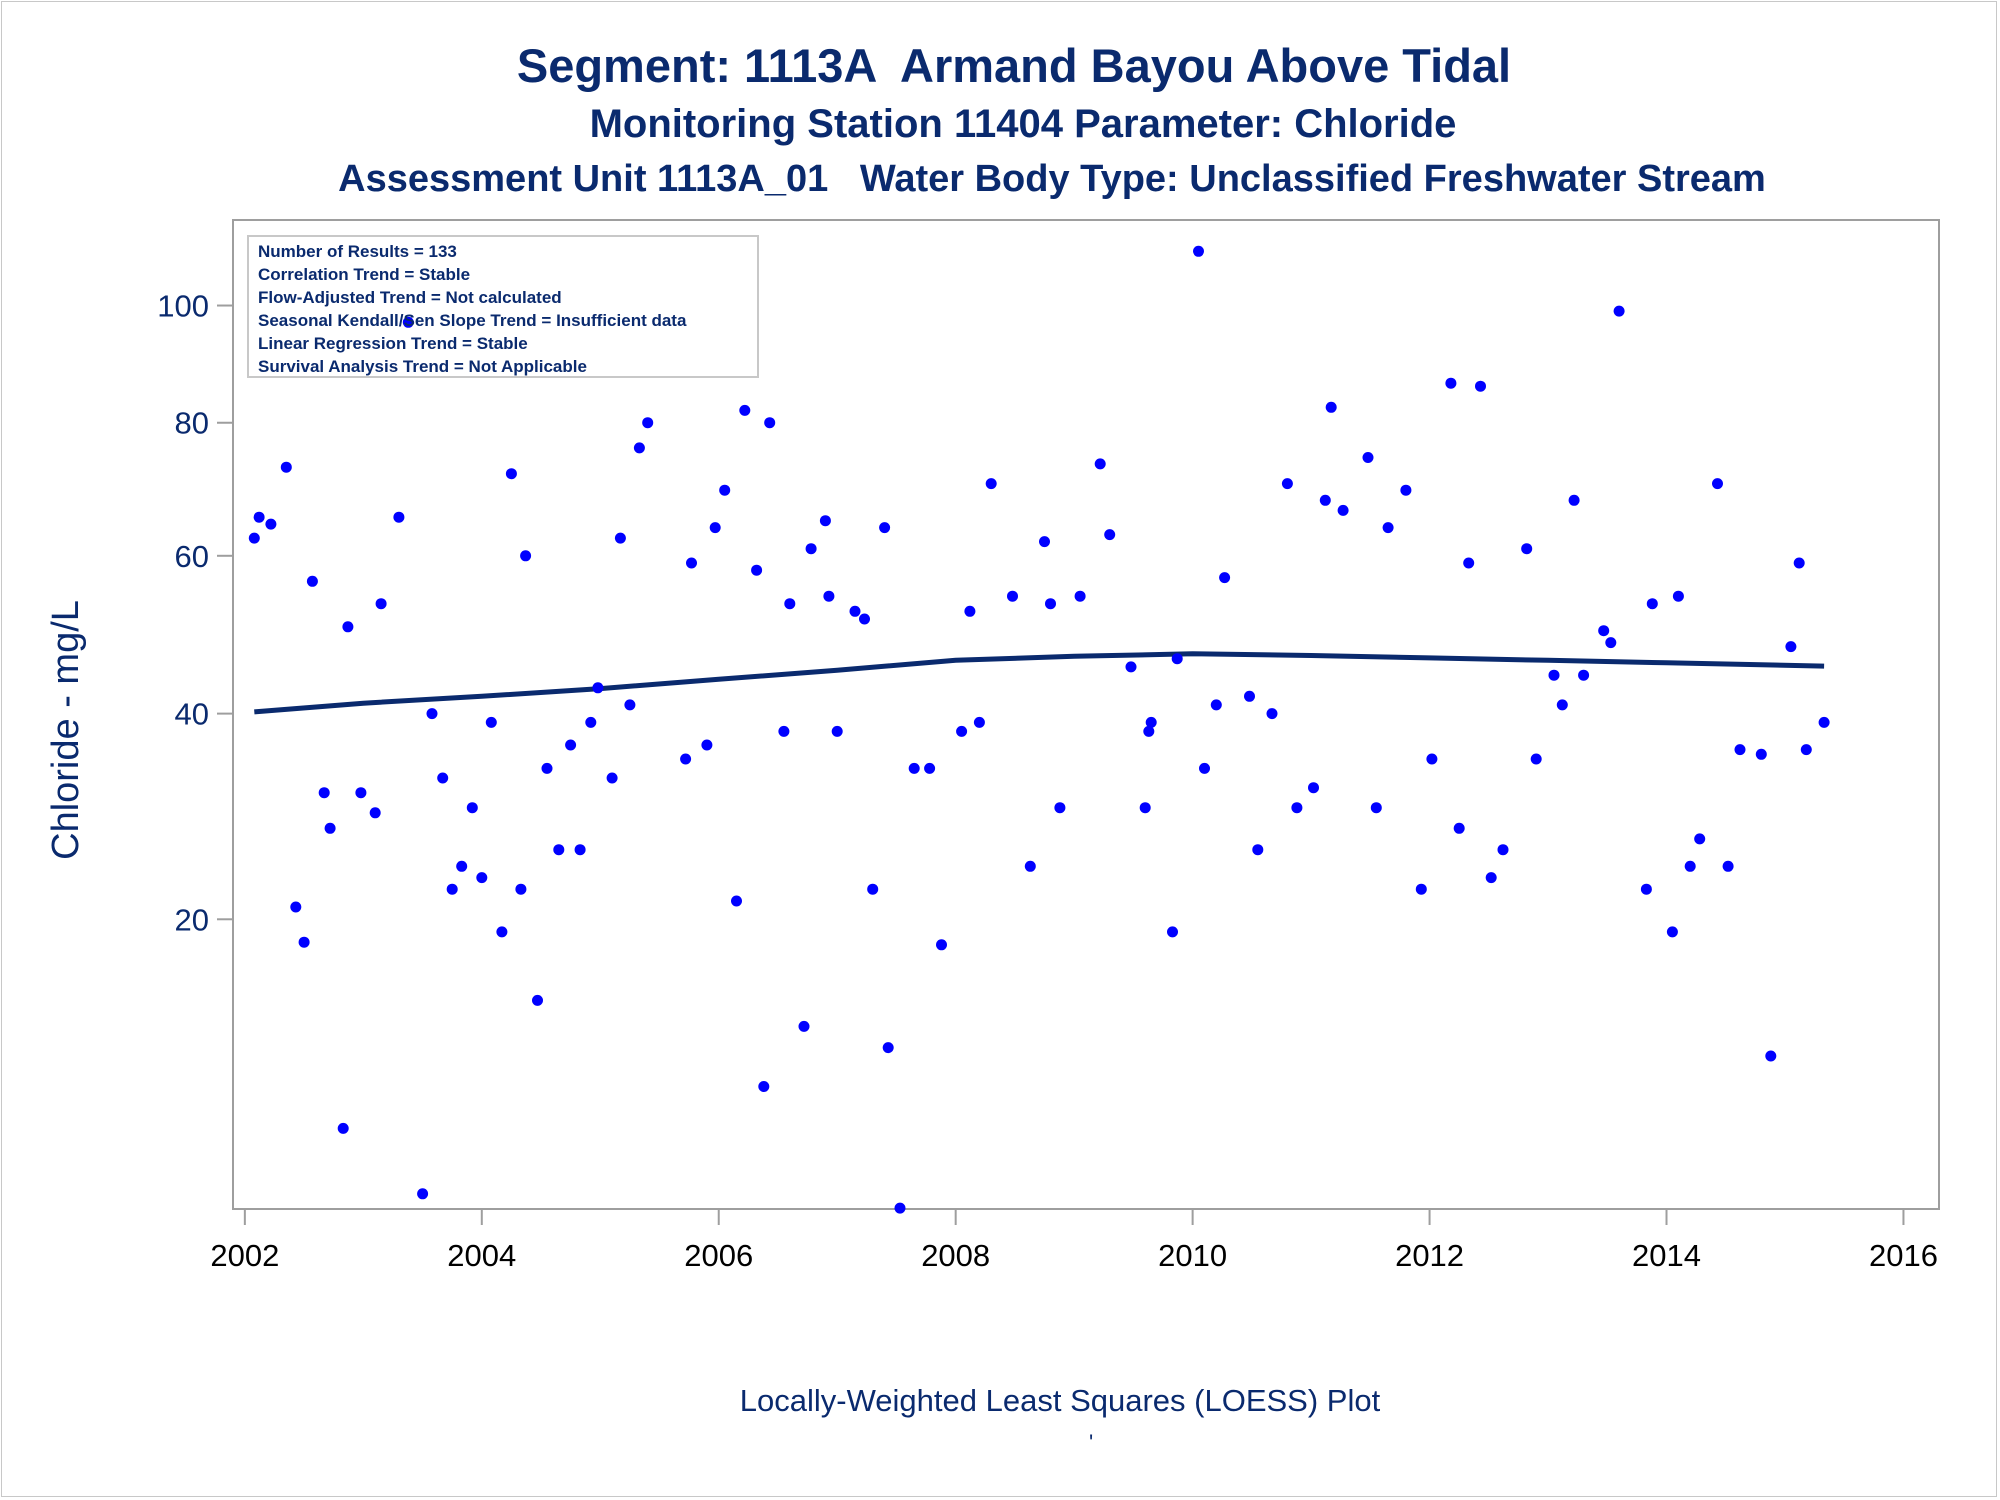  I want to click on x-tick-label: 2006, so click(718, 1255).